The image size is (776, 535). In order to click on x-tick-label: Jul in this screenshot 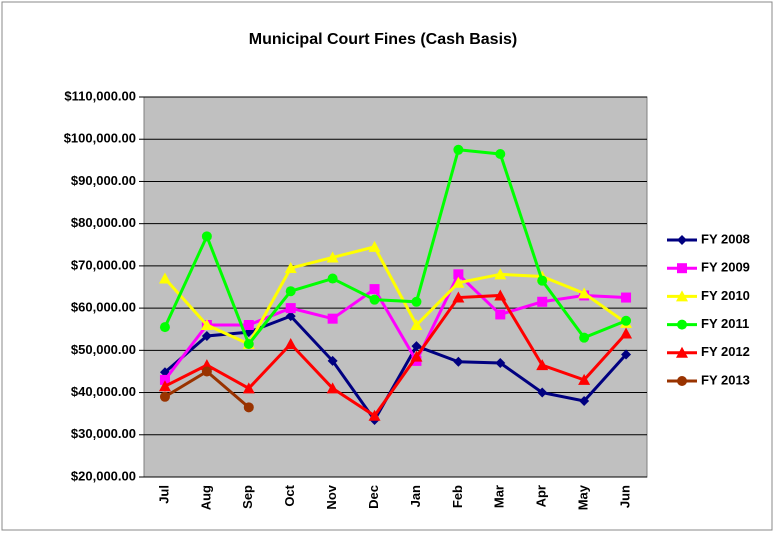, I will do `click(163, 494)`.